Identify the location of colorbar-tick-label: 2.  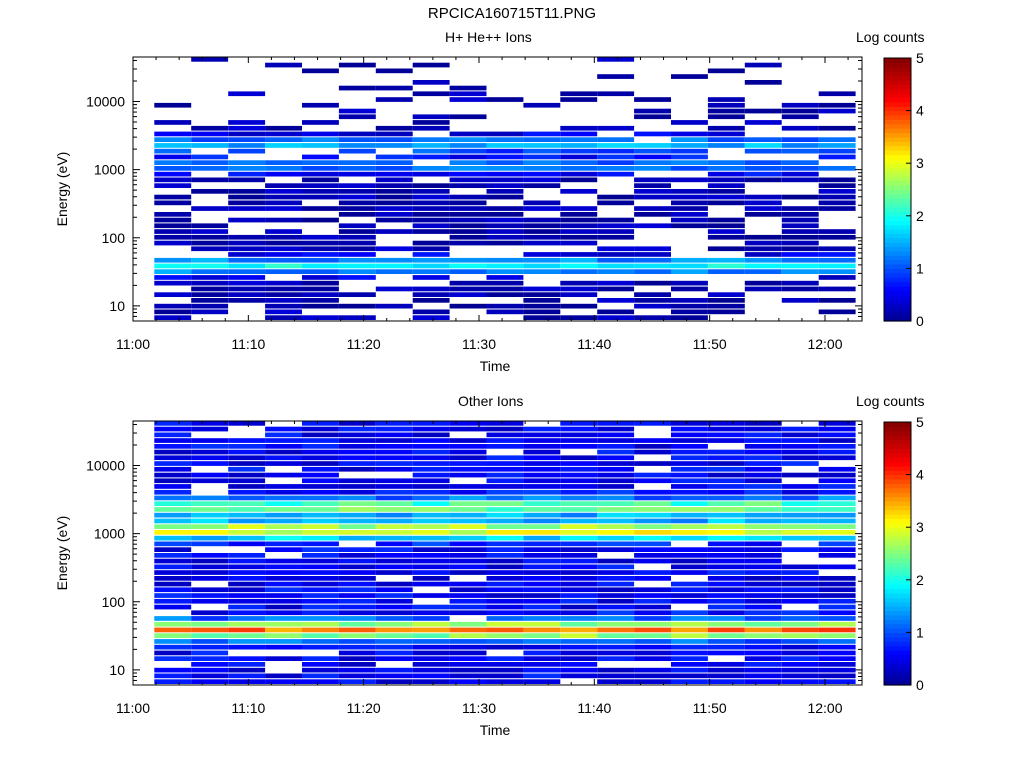
(920, 216).